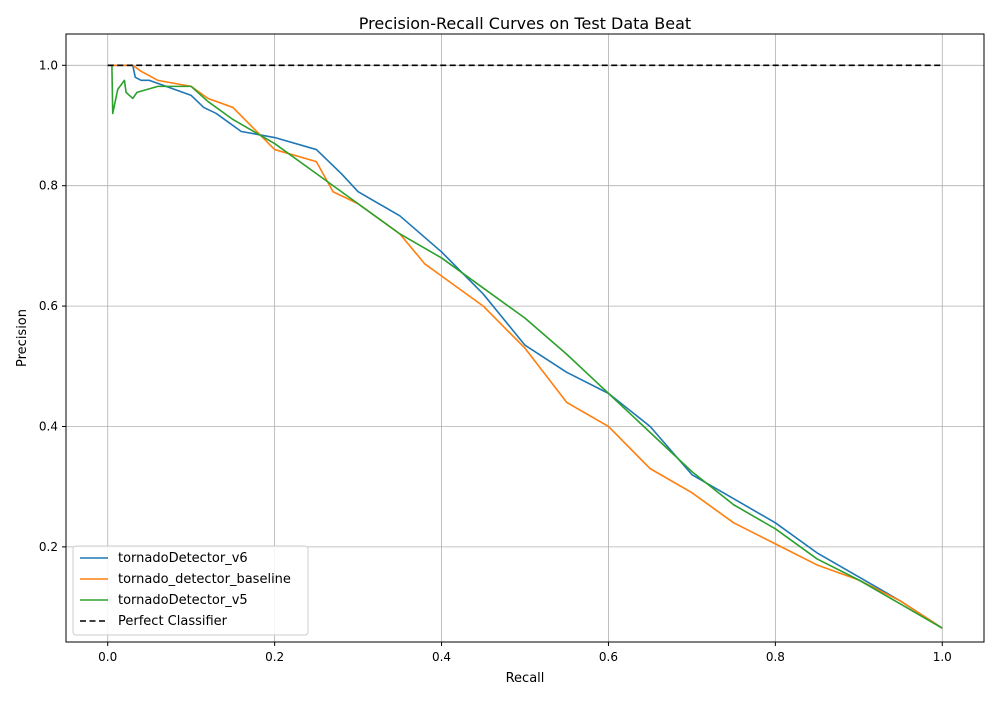  What do you see at coordinates (183, 558) in the screenshot?
I see `legend-label: tornadoDetector_v6` at bounding box center [183, 558].